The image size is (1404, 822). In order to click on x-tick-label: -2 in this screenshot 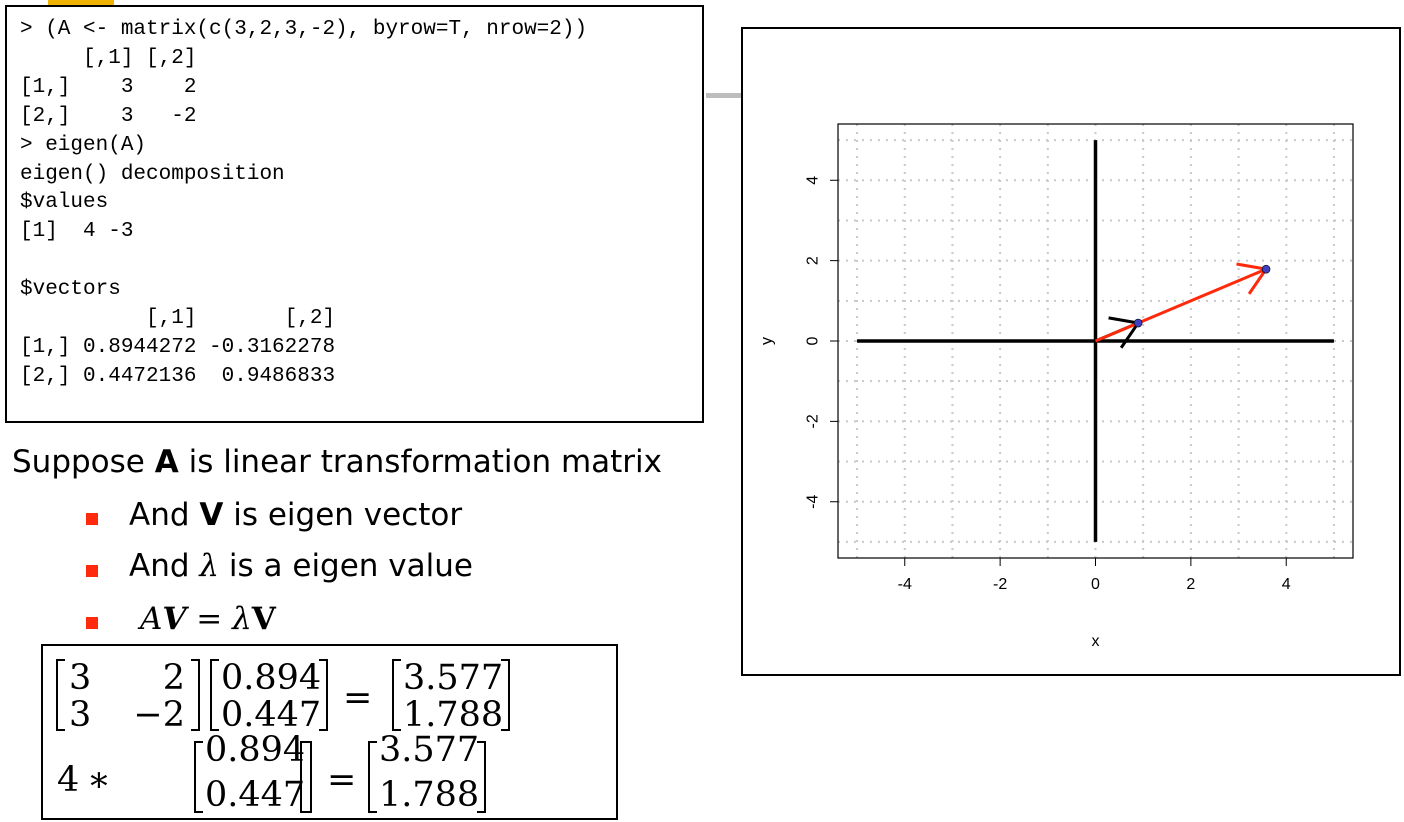, I will do `click(1000, 584)`.